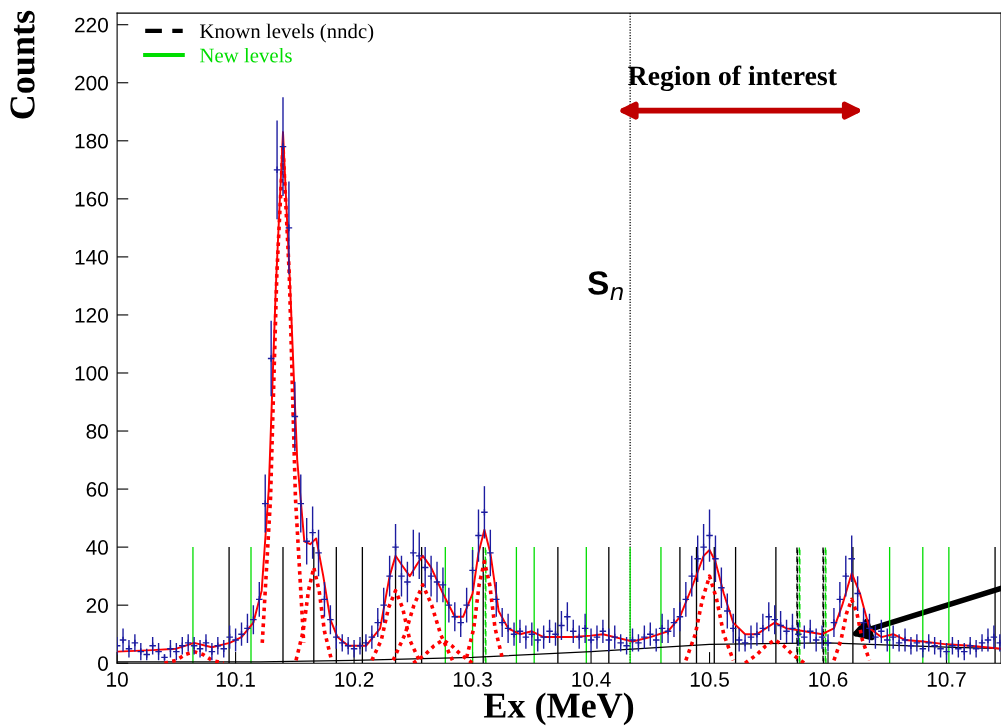 This screenshot has width=1001, height=728. I want to click on y-tick-label: 160, so click(91, 199).